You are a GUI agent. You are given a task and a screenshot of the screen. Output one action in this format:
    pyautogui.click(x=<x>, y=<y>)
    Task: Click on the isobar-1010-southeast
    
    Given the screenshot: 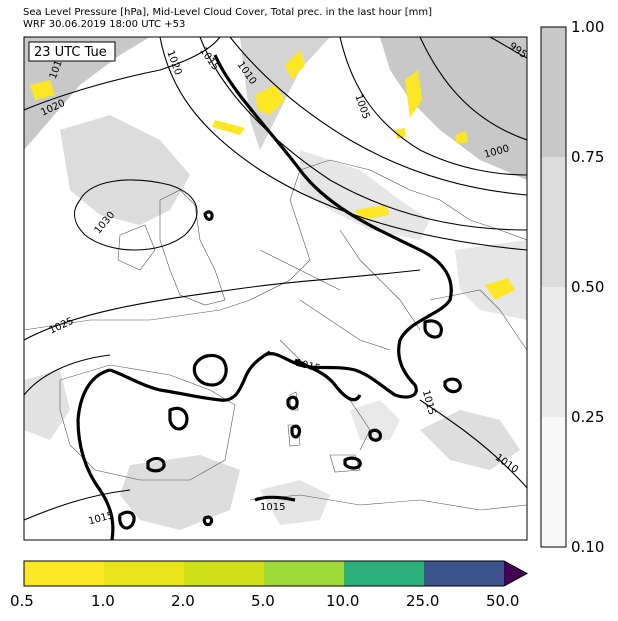 What is the action you would take?
    pyautogui.click(x=473, y=444)
    